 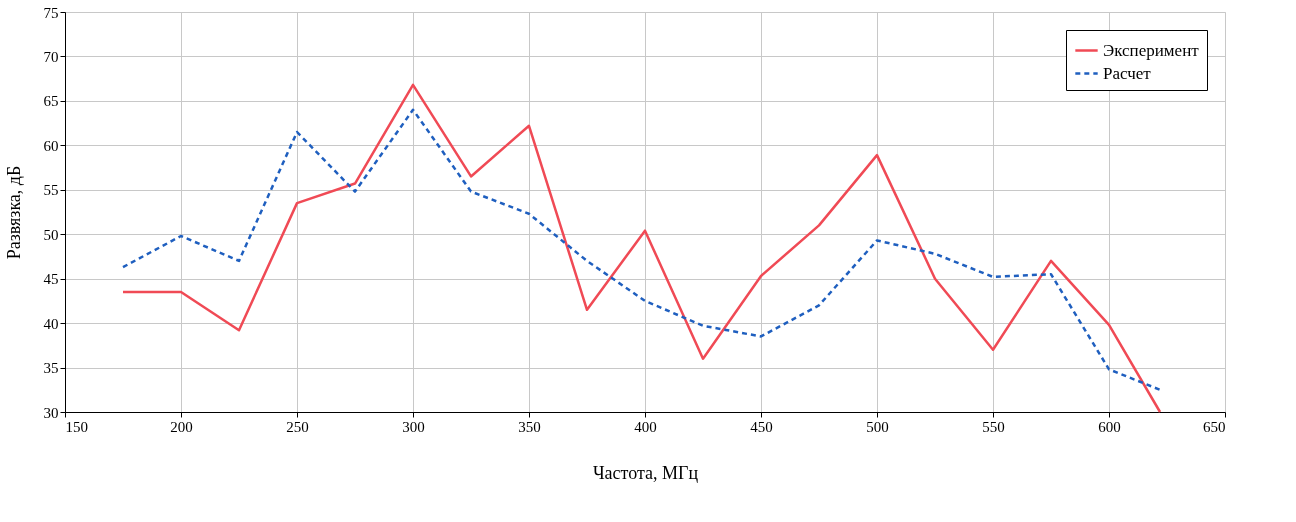 What do you see at coordinates (51, 234) in the screenshot?
I see `y-tick-label: 50` at bounding box center [51, 234].